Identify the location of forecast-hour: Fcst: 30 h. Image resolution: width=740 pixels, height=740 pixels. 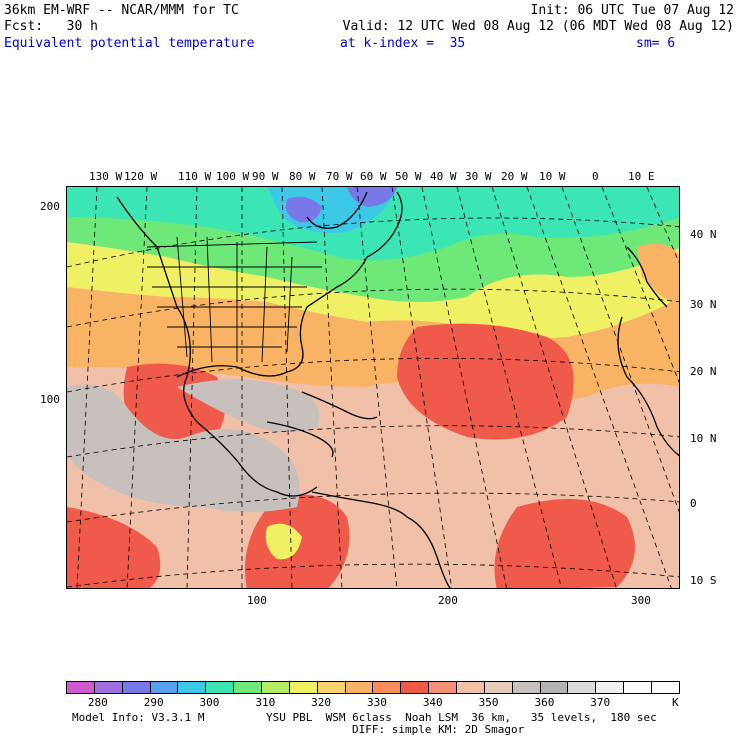
(51, 26).